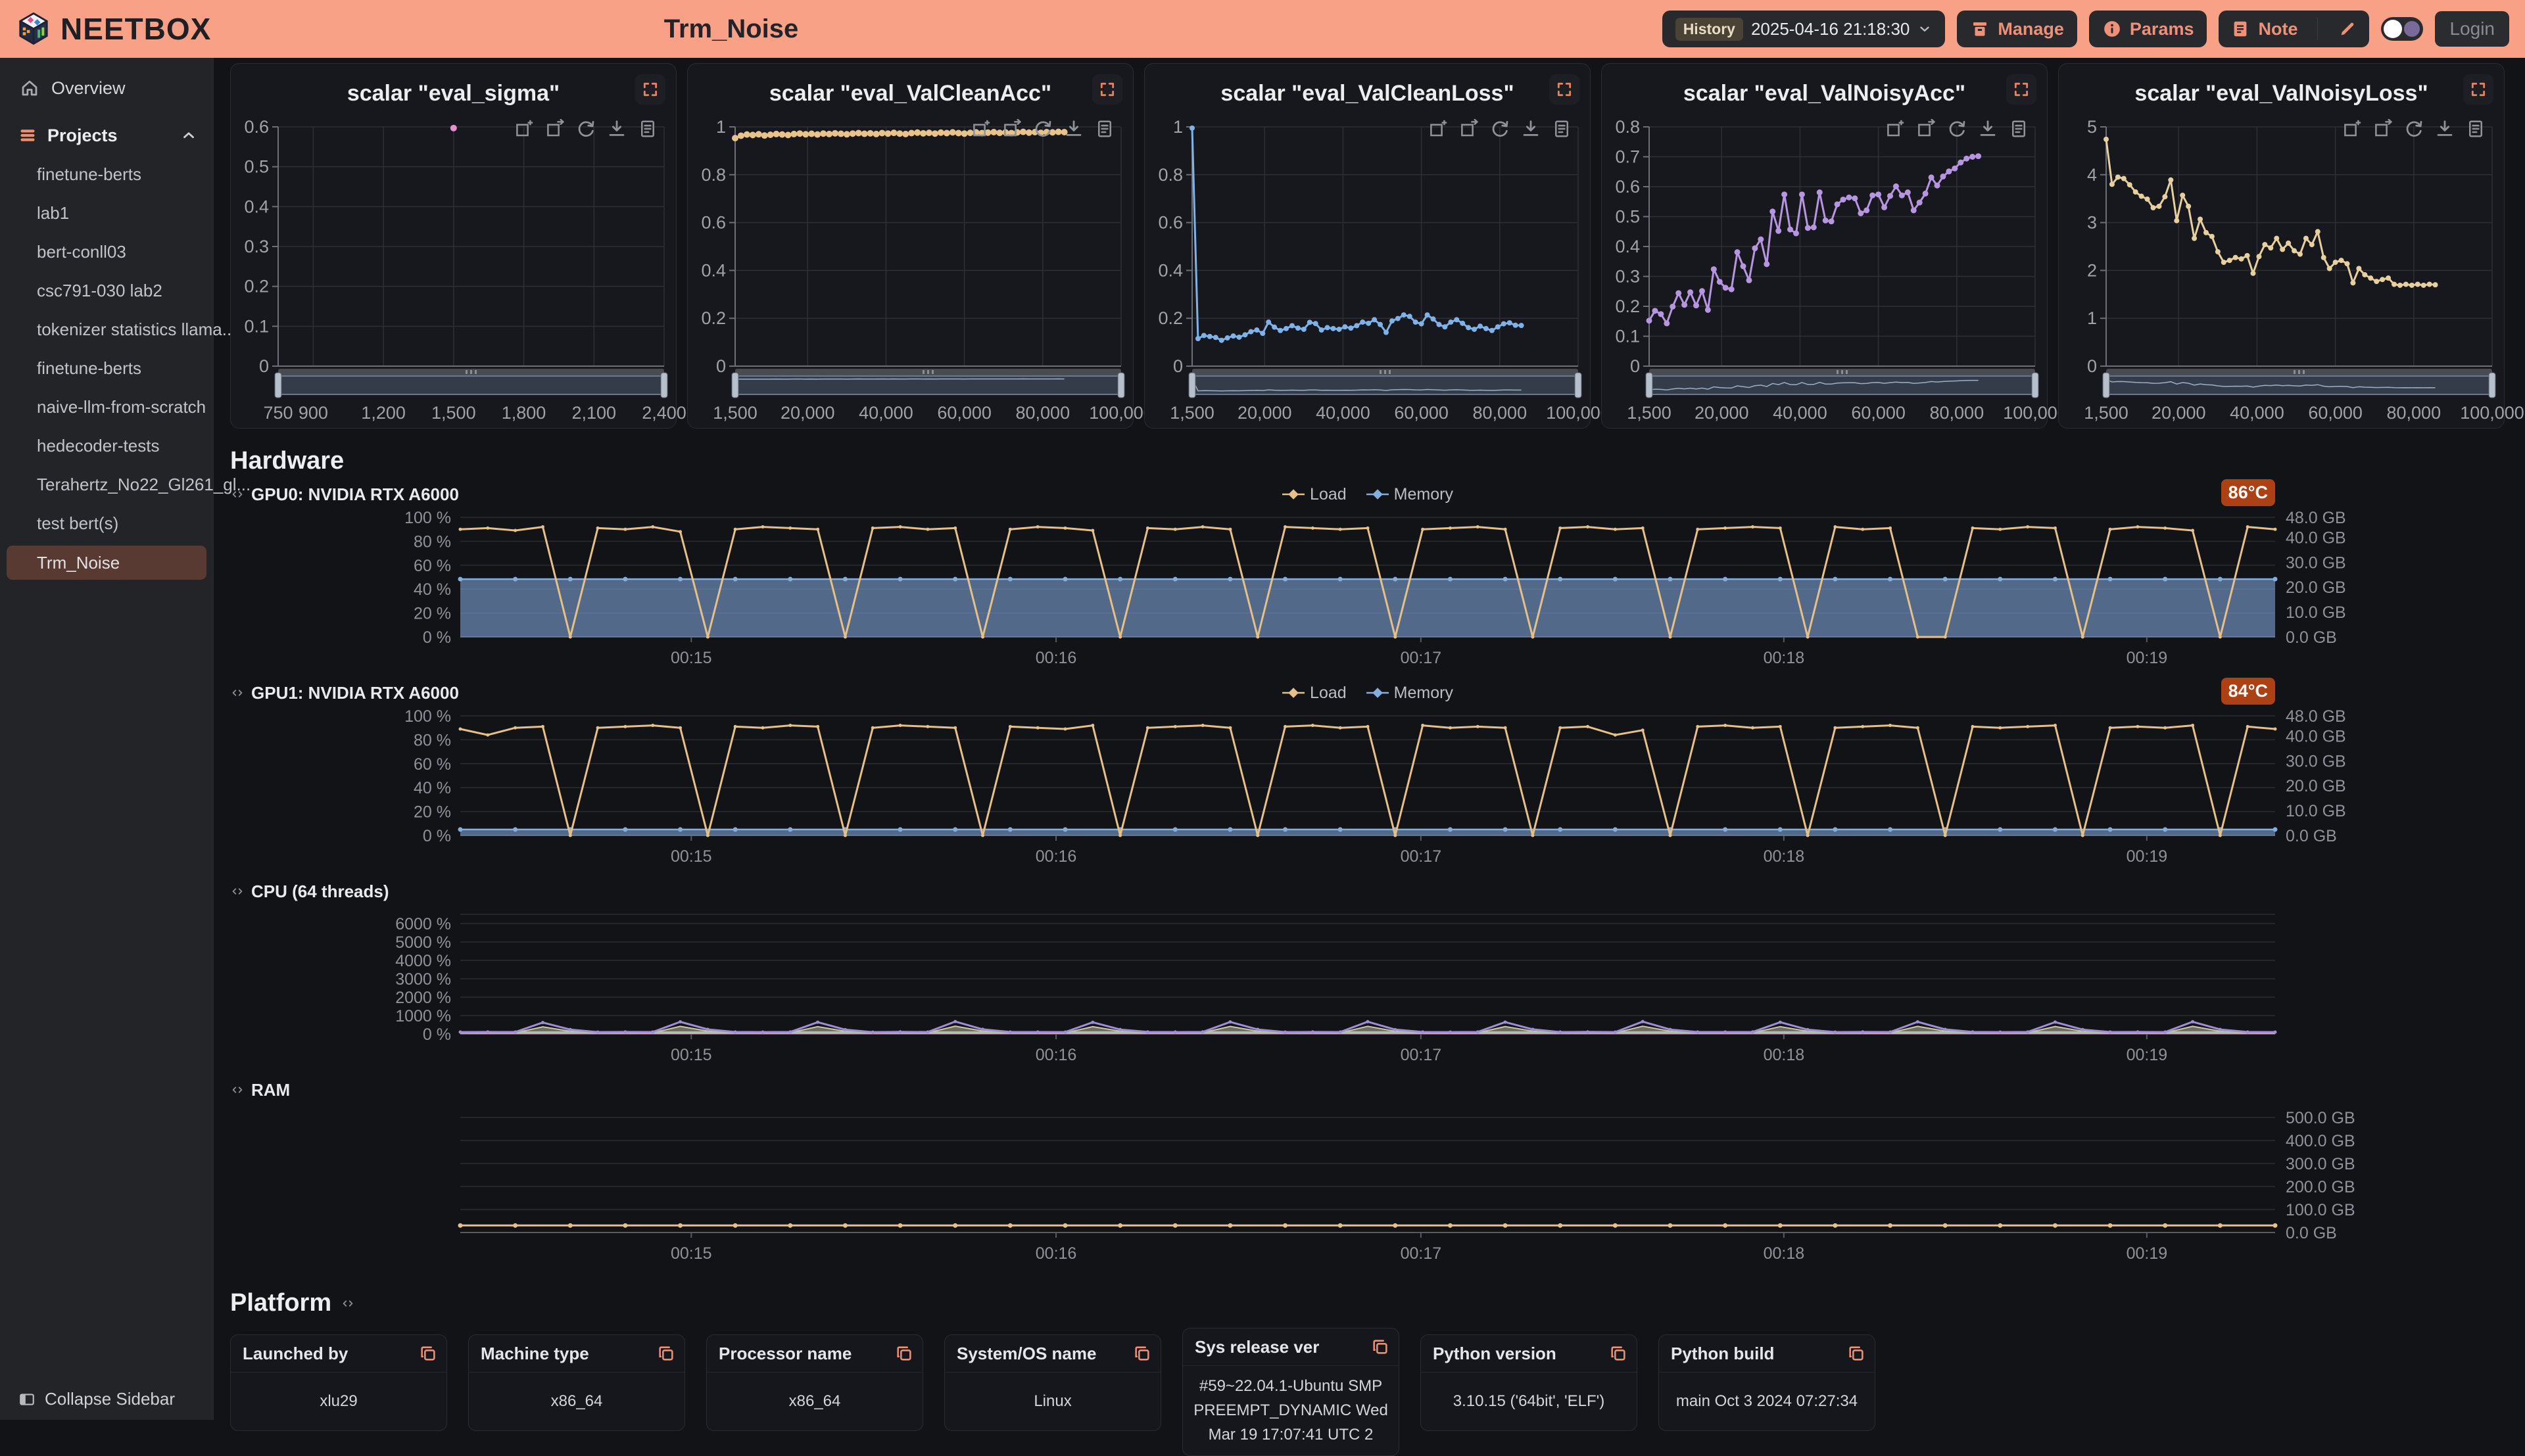 This screenshot has height=1456, width=2525. What do you see at coordinates (2017, 29) in the screenshot?
I see `manage-button: Manage` at bounding box center [2017, 29].